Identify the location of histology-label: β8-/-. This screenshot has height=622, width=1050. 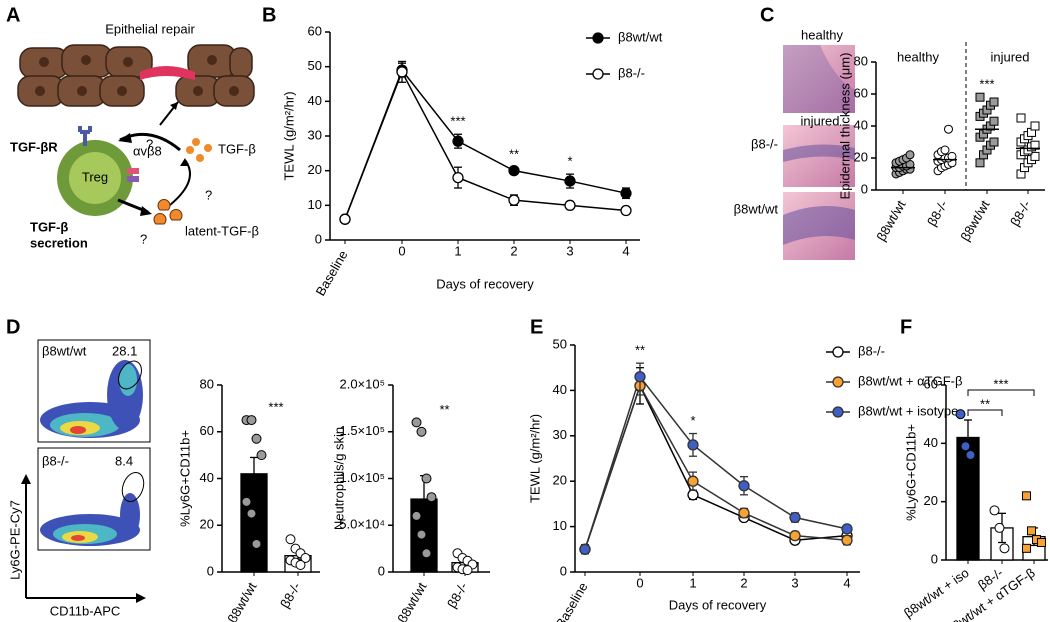
(764, 143).